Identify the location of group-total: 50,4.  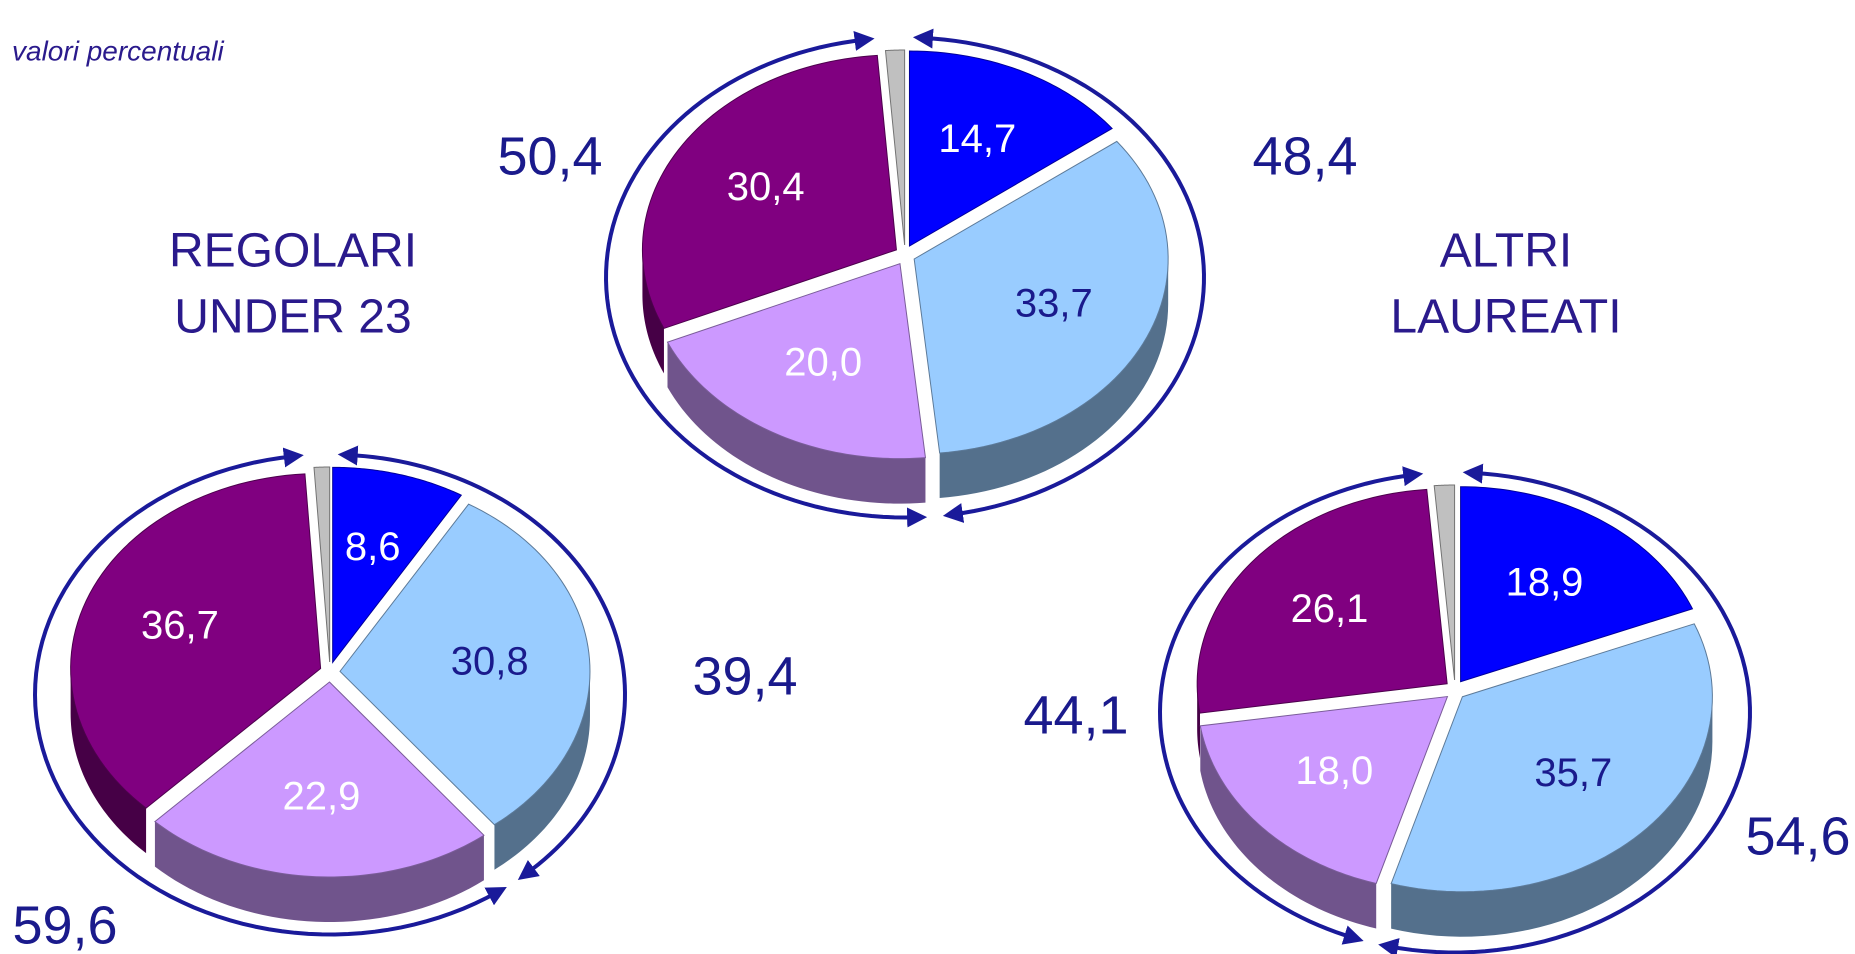
(549, 156).